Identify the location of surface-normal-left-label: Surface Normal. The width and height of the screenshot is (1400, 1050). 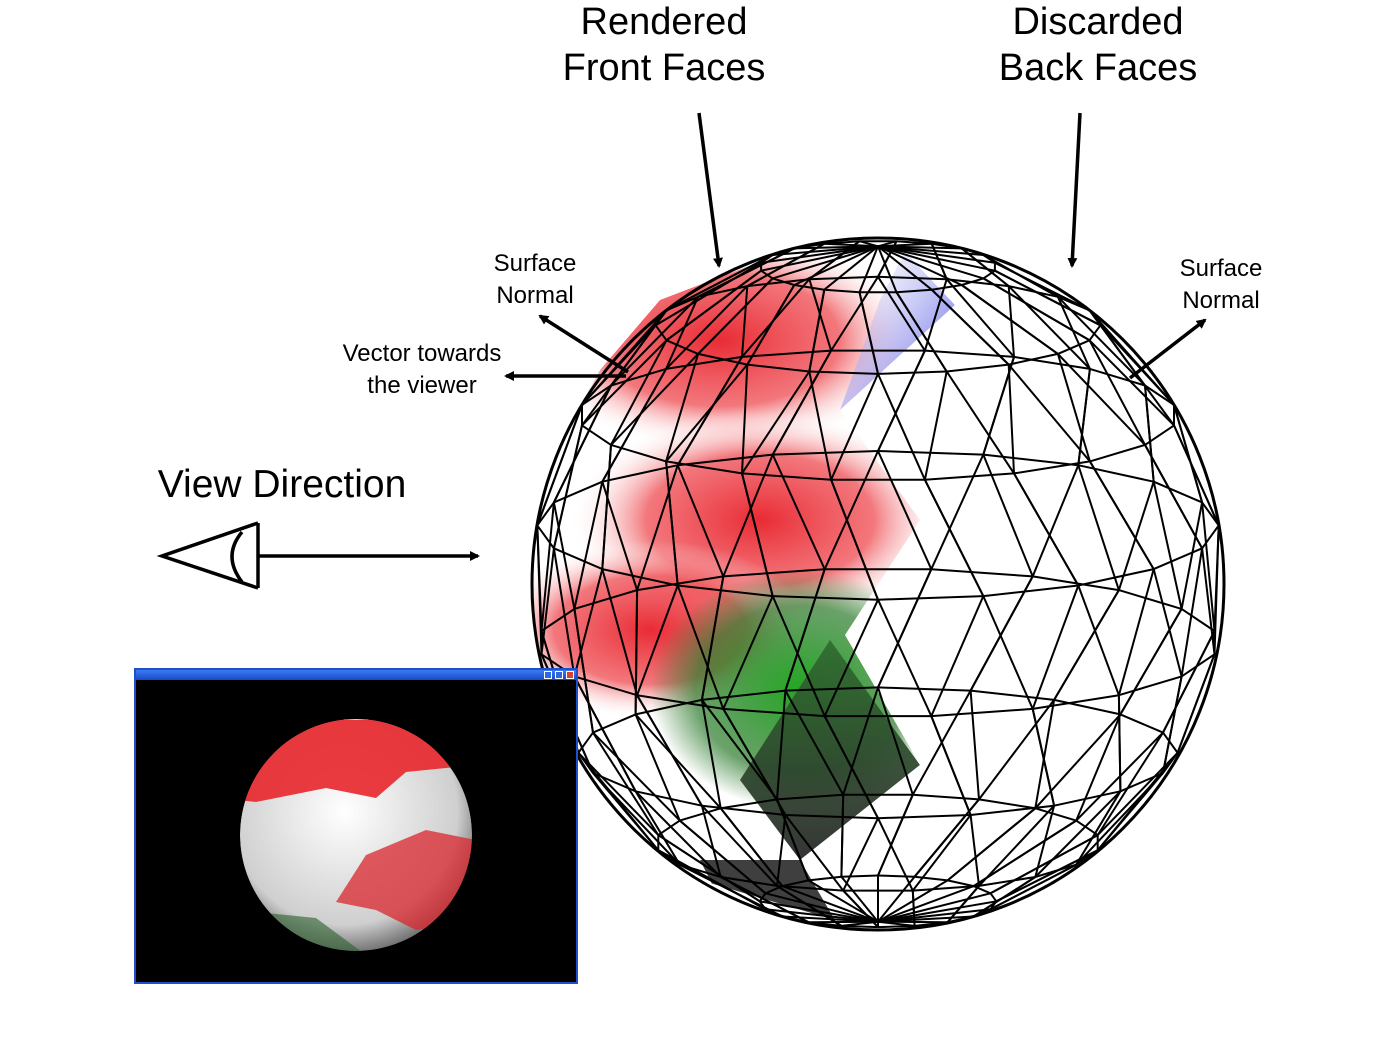
(535, 279).